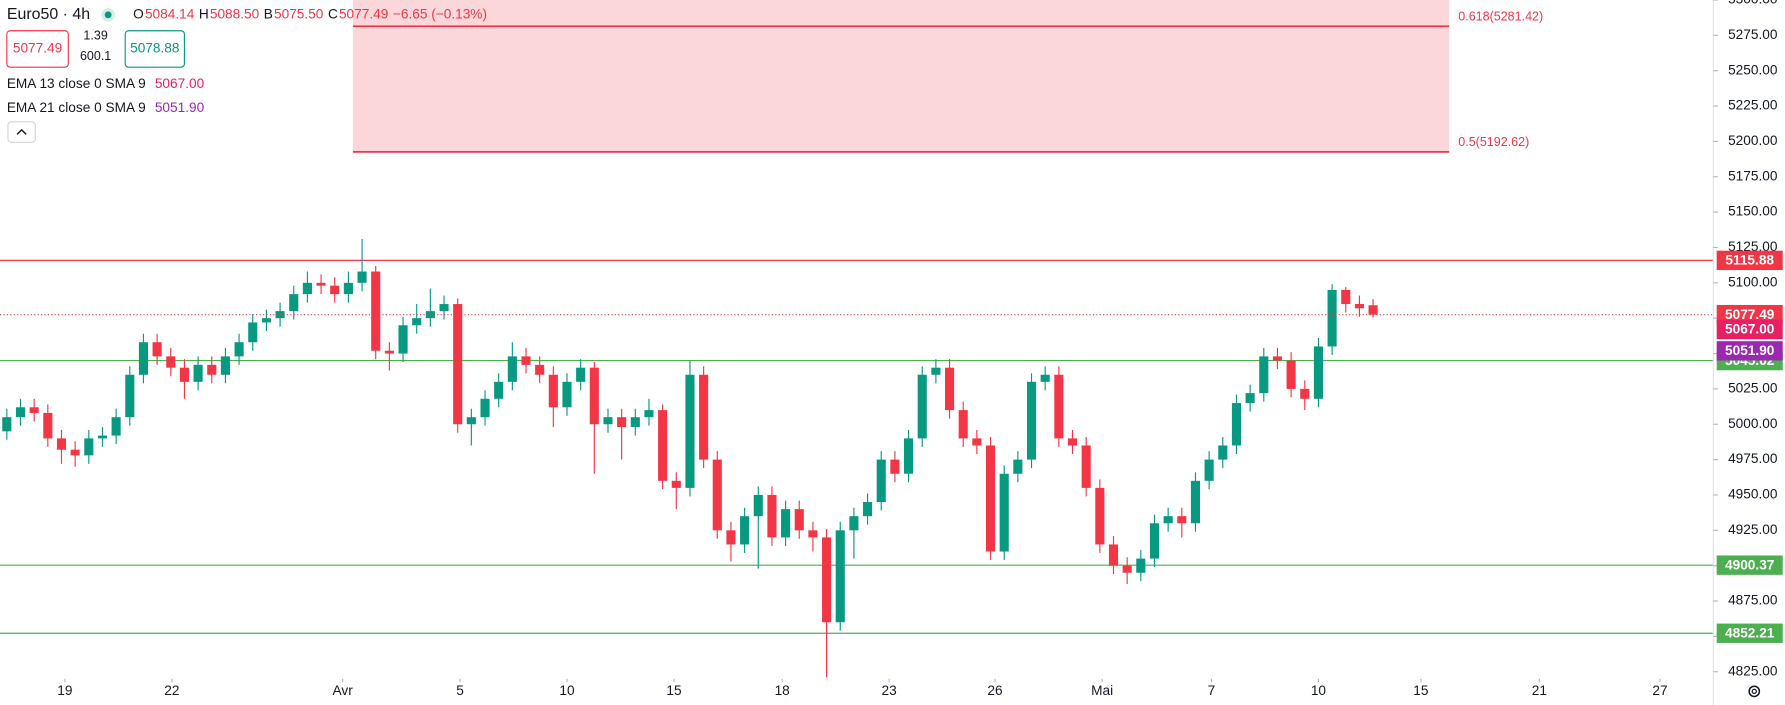  What do you see at coordinates (1753, 69) in the screenshot?
I see `y-tick-label: 5250.00` at bounding box center [1753, 69].